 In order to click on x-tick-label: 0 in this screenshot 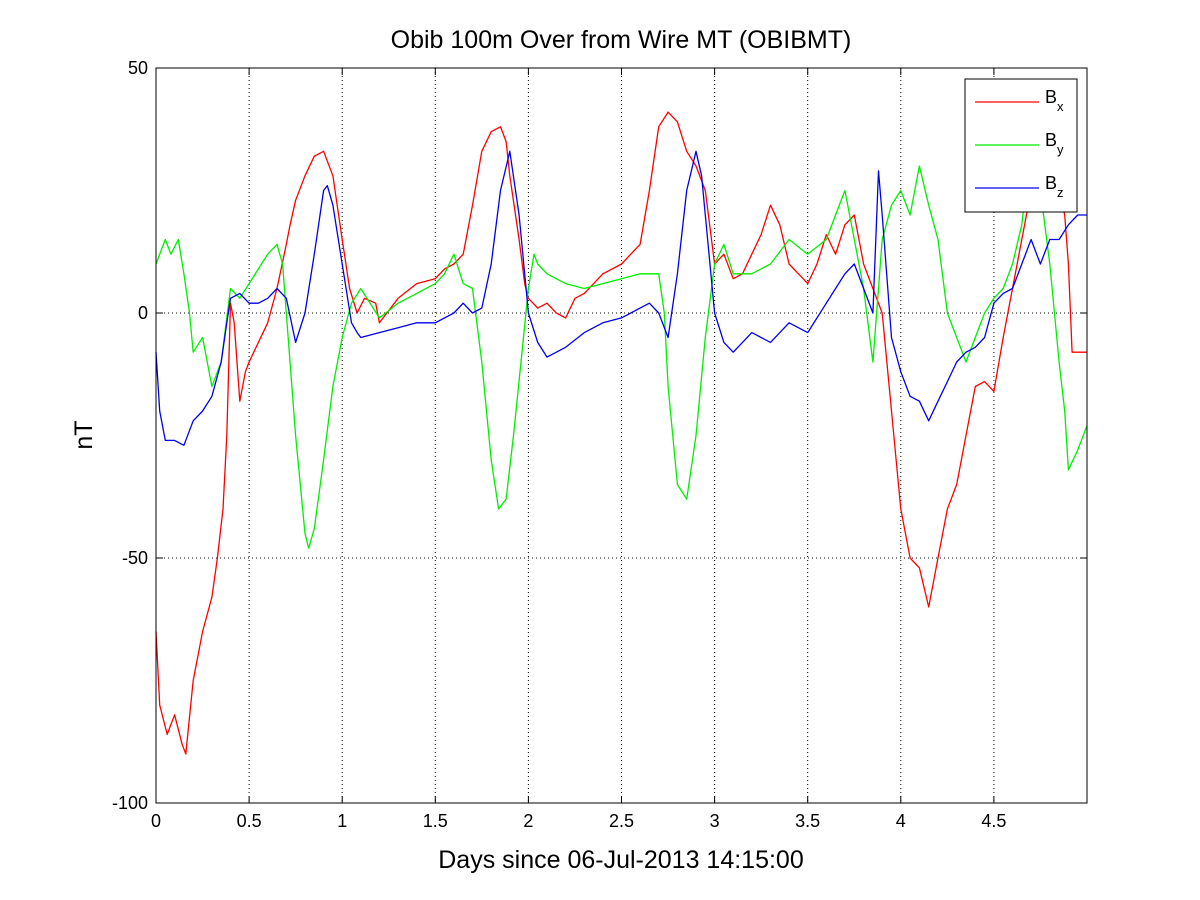, I will do `click(156, 821)`.